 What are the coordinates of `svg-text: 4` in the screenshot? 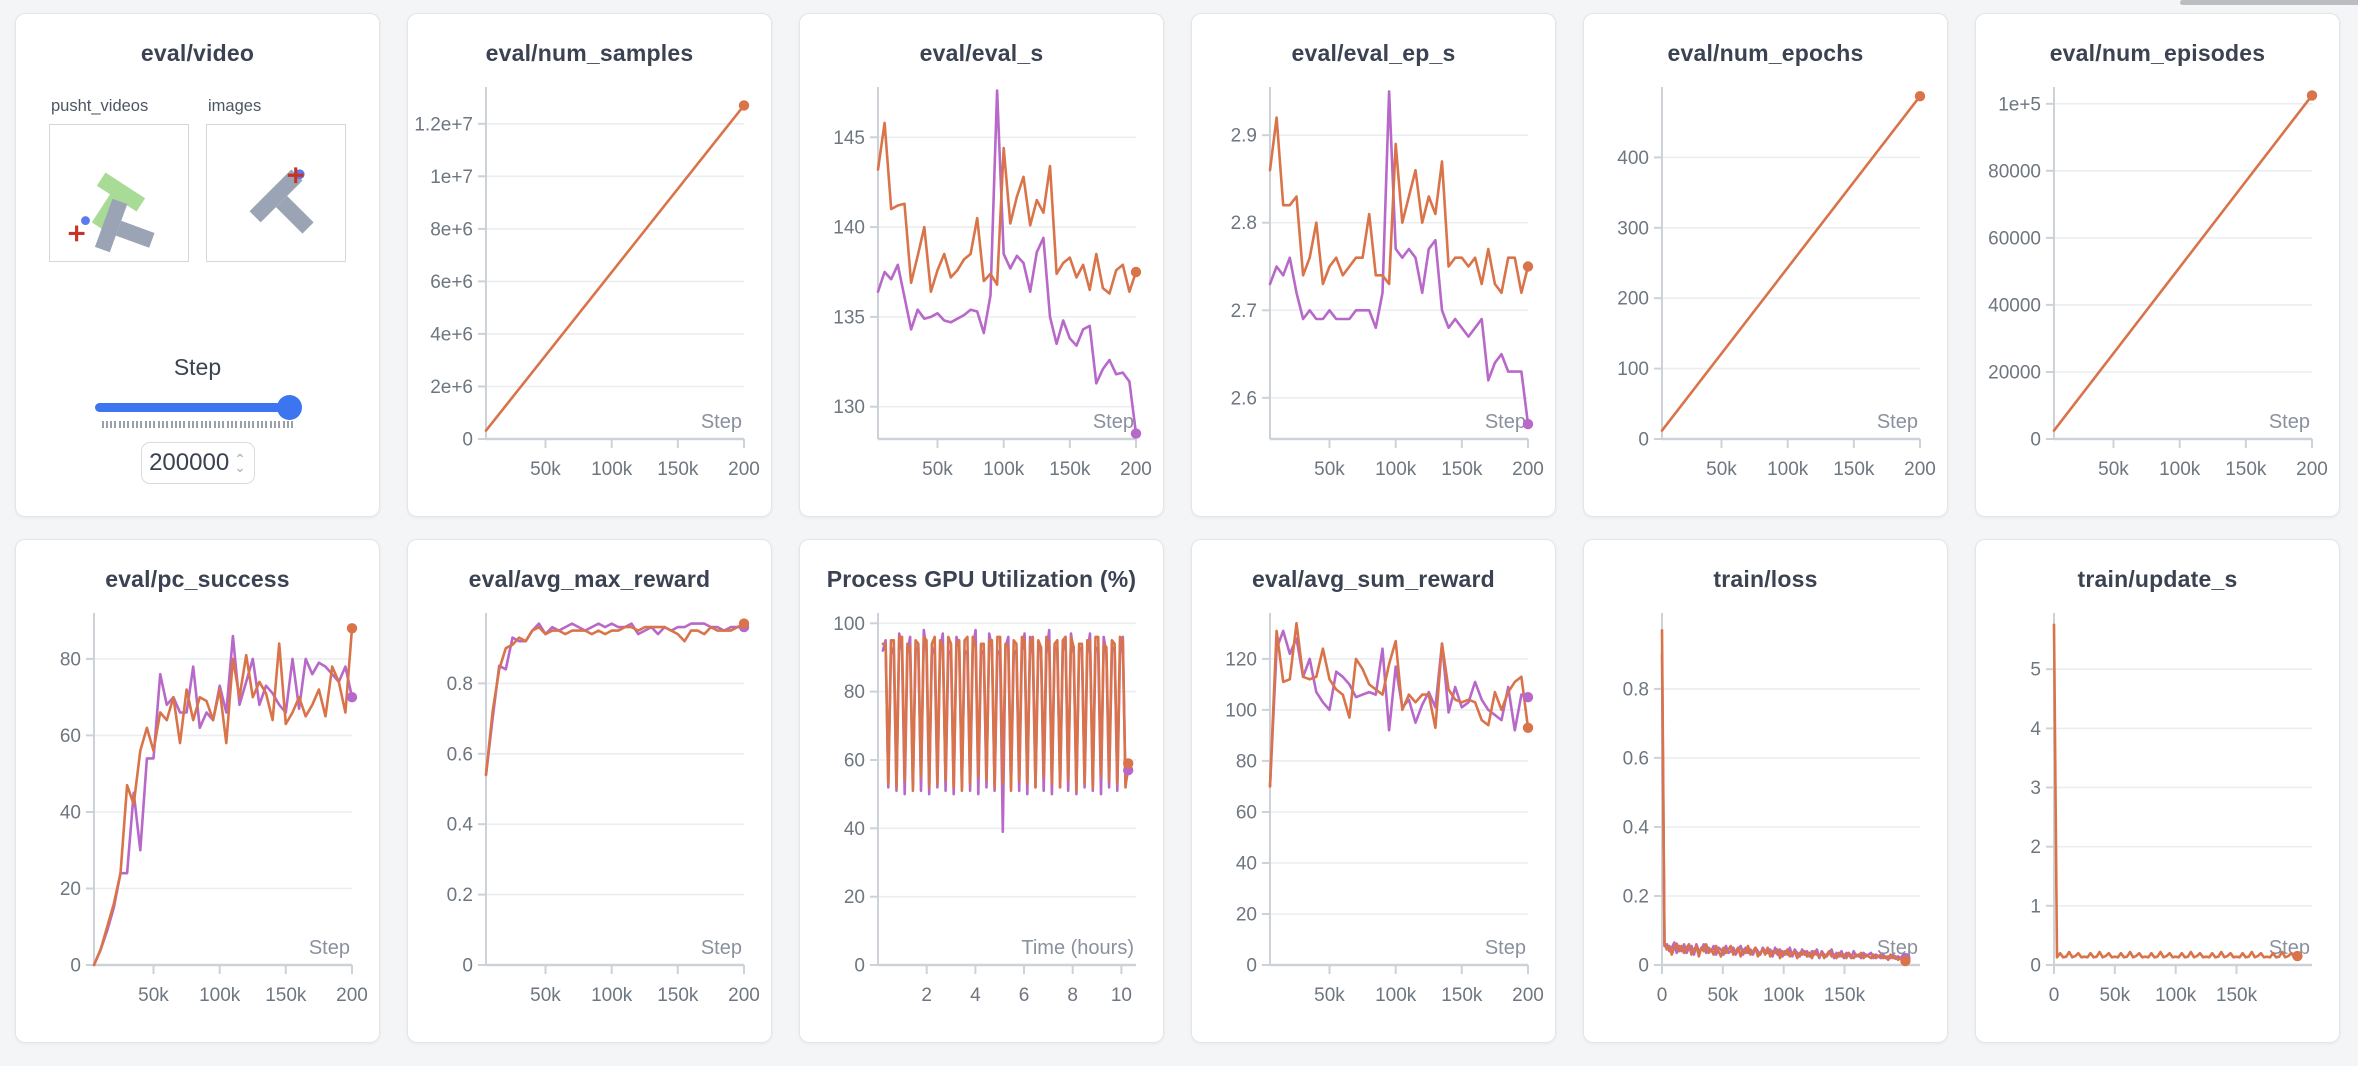 It's located at (975, 995).